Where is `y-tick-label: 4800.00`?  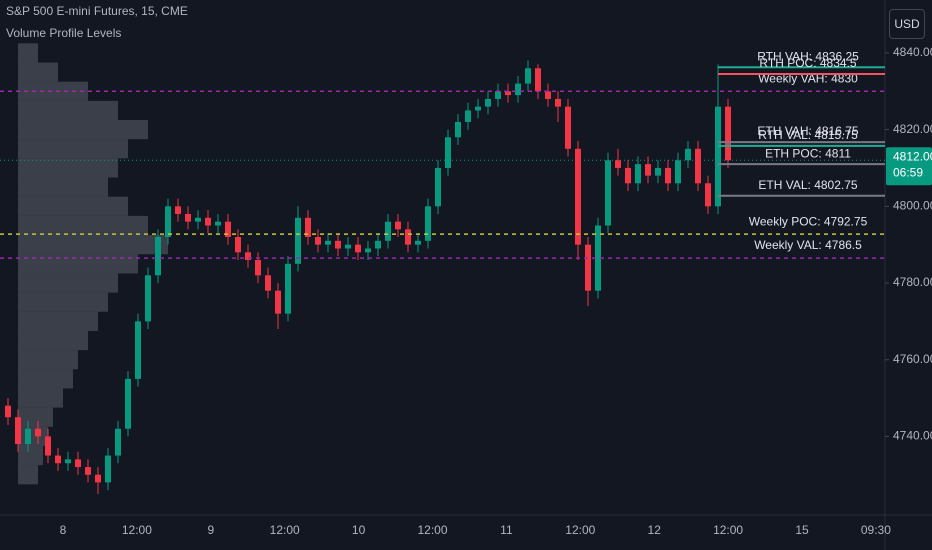
y-tick-label: 4800.00 is located at coordinates (912, 205).